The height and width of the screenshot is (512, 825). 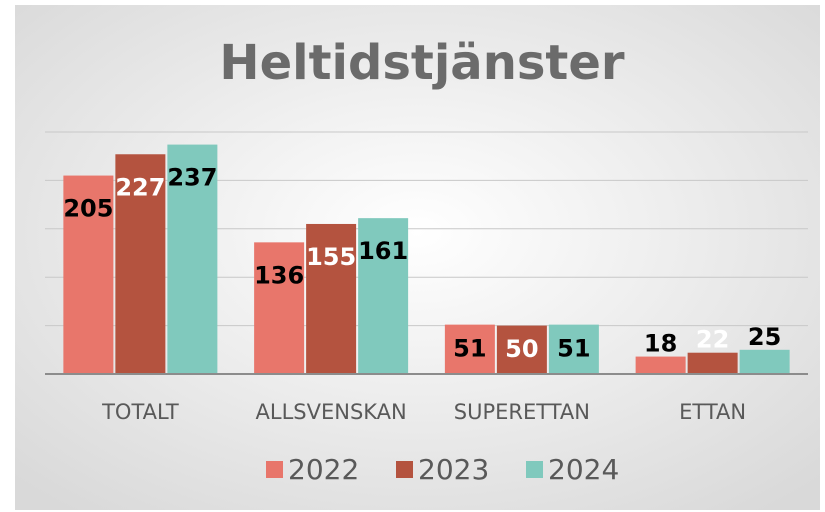 What do you see at coordinates (140, 412) in the screenshot?
I see `x-tick-label: TOTALT` at bounding box center [140, 412].